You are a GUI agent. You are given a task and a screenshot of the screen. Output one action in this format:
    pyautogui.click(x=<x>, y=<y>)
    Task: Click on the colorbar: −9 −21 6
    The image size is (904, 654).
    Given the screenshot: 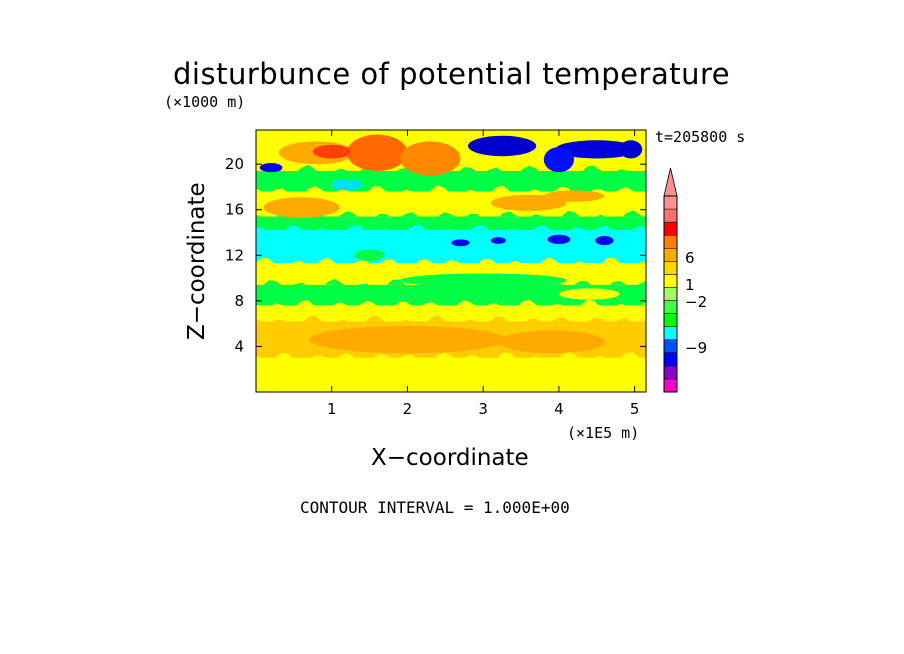 What is the action you would take?
    pyautogui.click(x=685, y=280)
    